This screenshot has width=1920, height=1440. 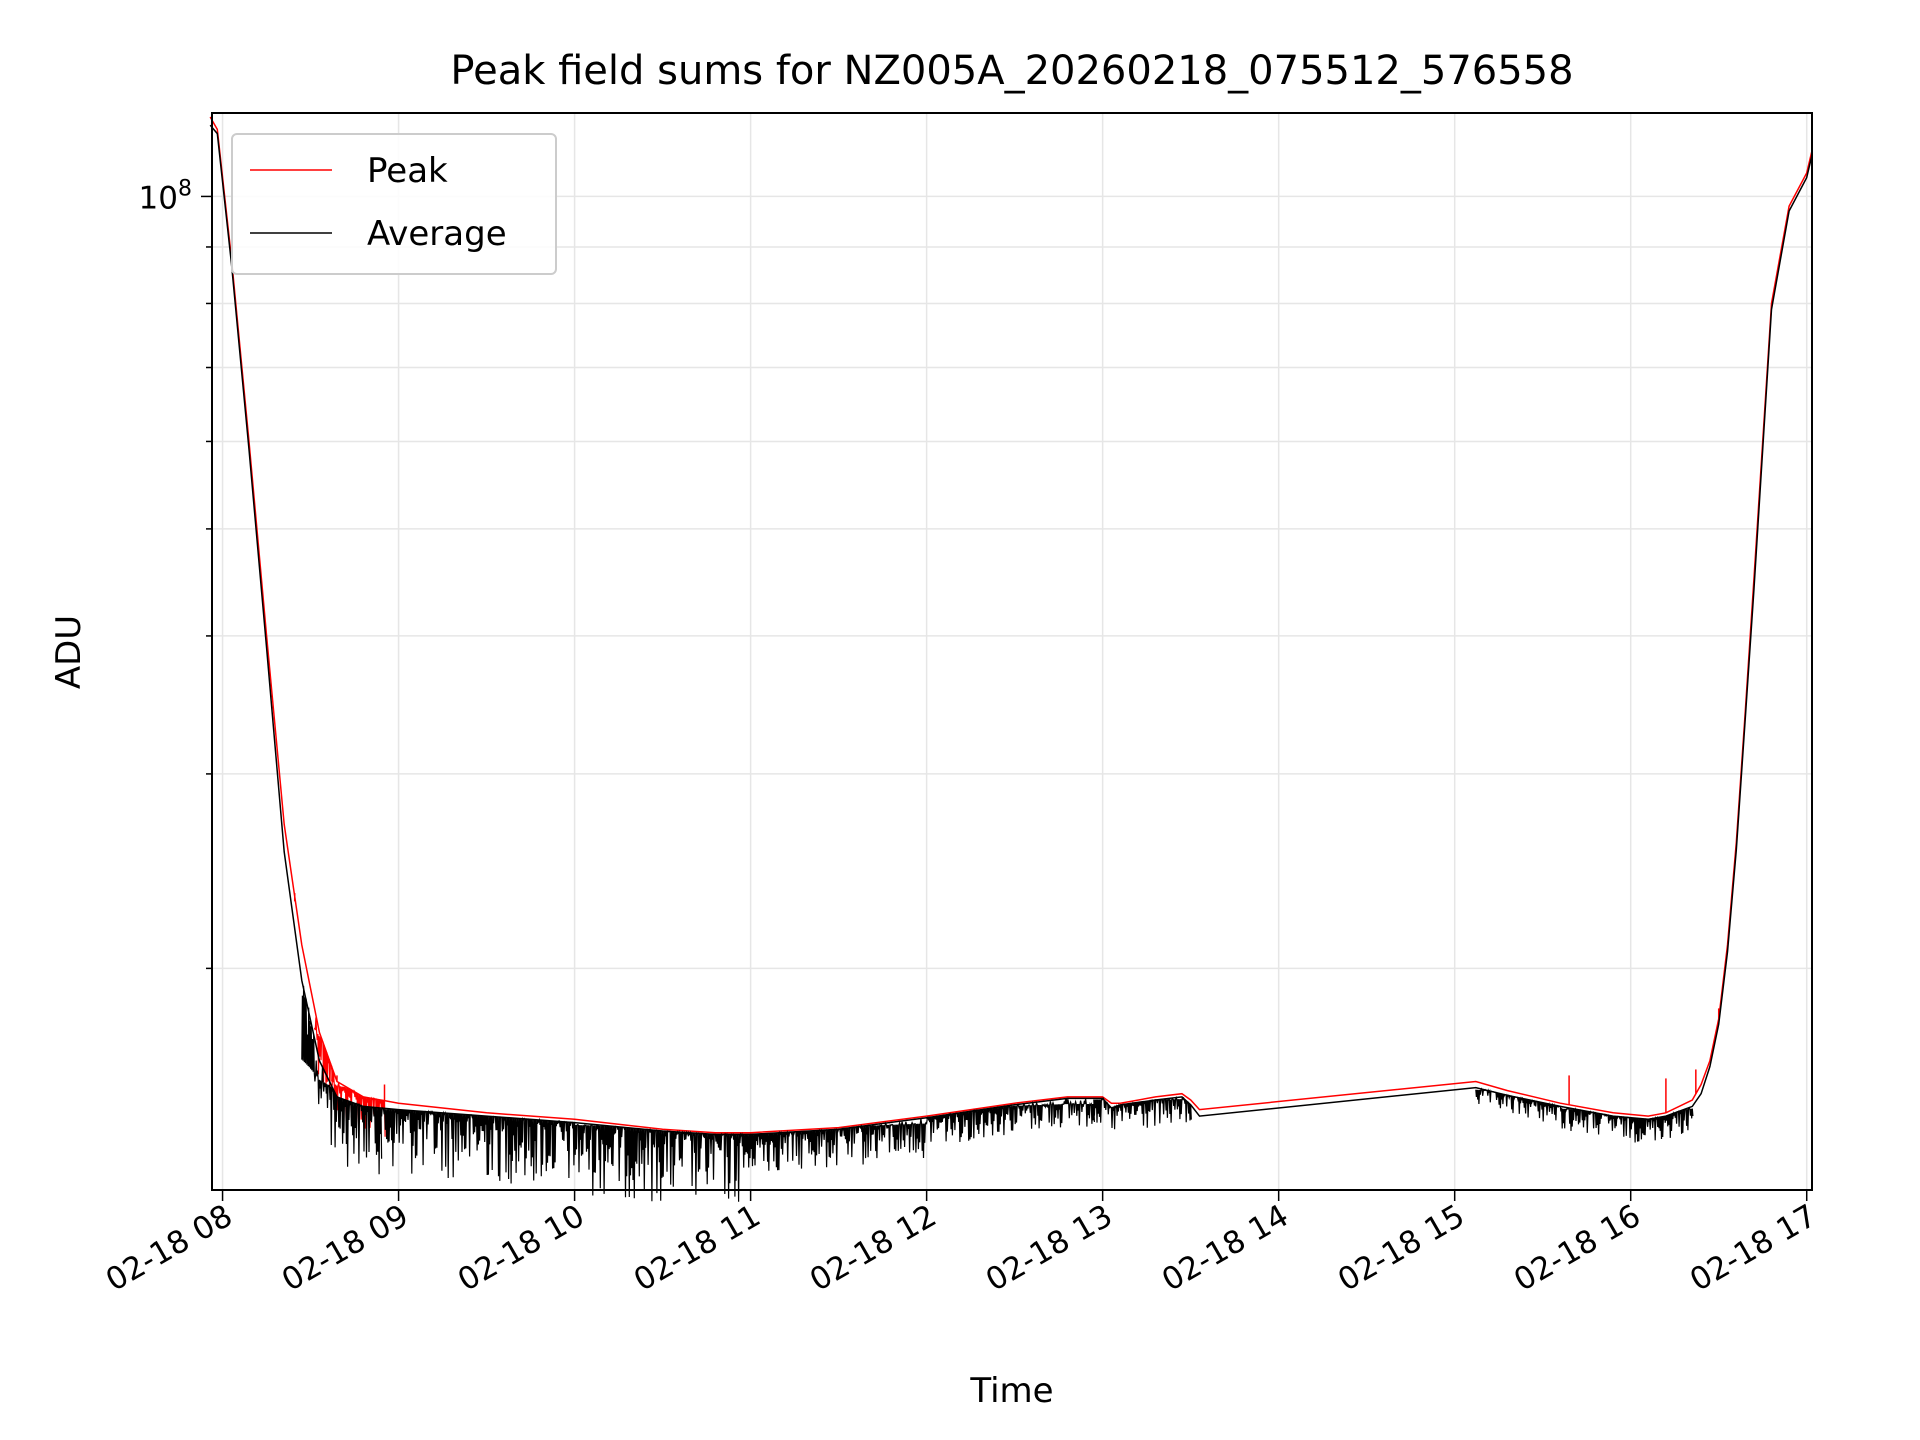 I want to click on y-tick-label: 108, so click(x=165, y=196).